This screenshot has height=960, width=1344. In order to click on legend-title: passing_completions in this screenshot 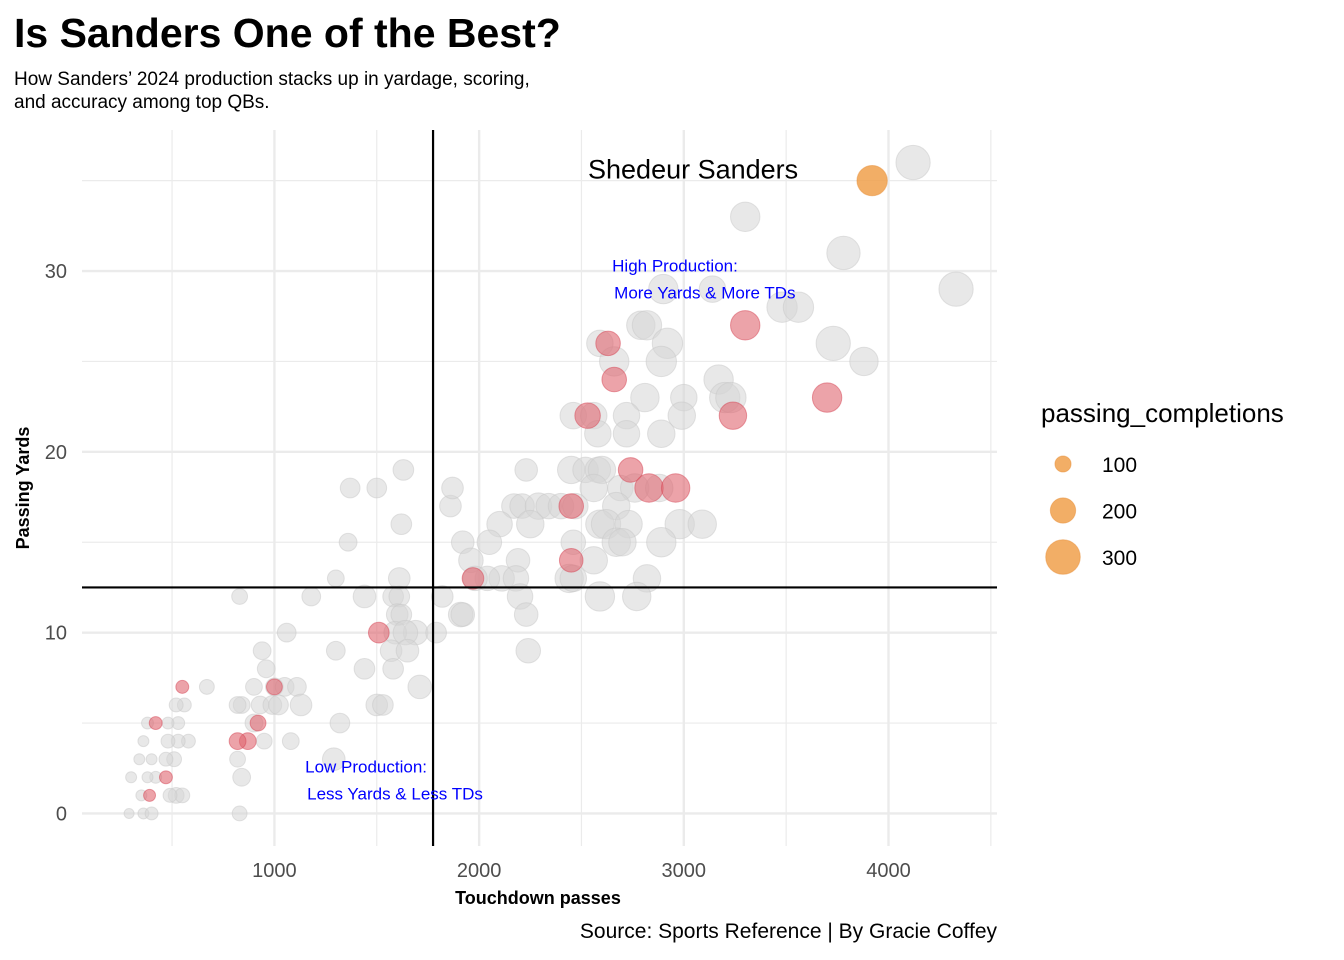, I will do `click(1162, 413)`.